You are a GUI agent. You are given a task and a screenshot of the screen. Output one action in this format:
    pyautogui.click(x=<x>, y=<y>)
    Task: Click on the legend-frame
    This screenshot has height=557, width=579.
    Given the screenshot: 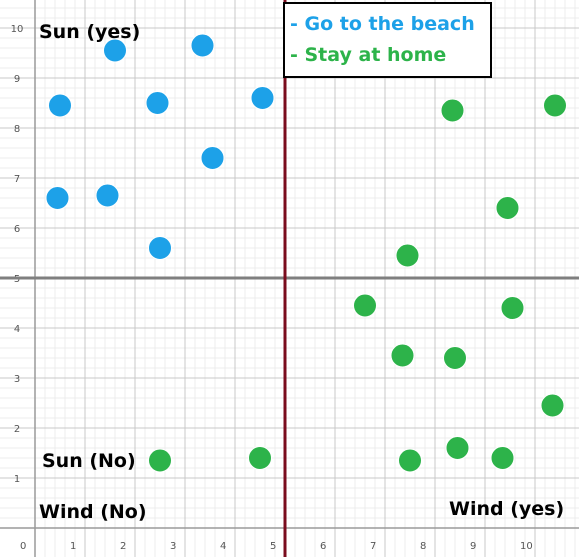 What is the action you would take?
    pyautogui.click(x=387, y=40)
    